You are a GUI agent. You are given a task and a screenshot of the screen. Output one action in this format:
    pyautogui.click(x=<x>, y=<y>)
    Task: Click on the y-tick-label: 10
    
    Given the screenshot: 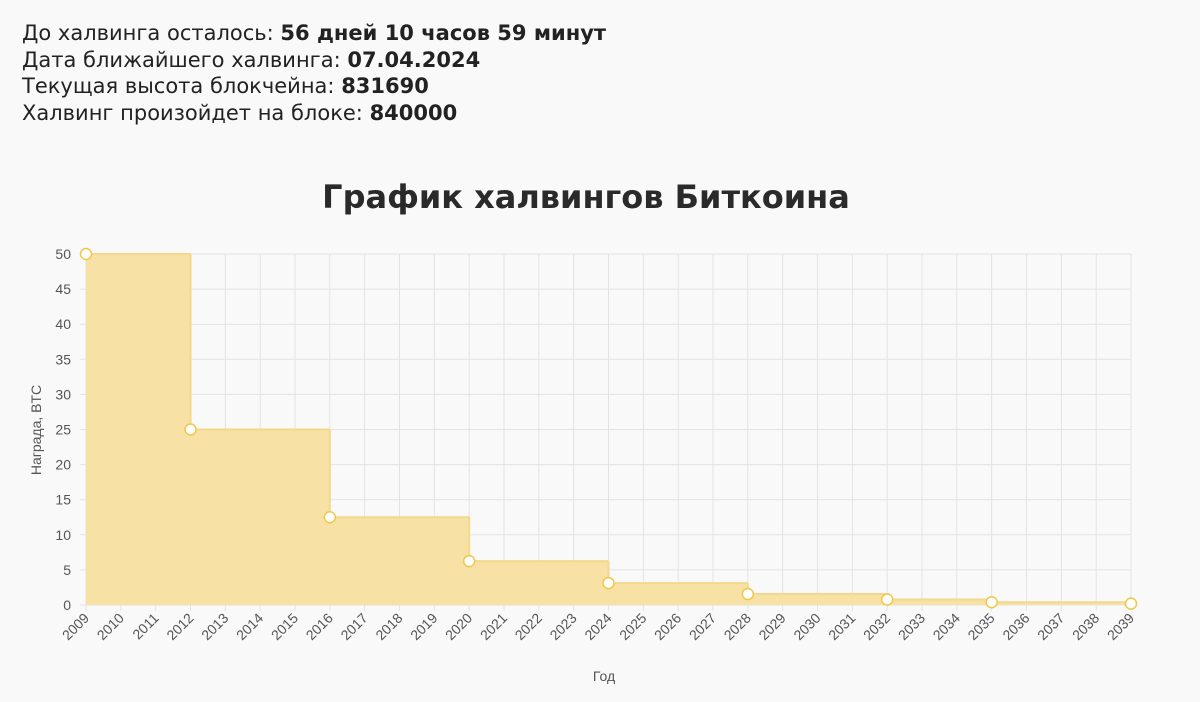 What is the action you would take?
    pyautogui.click(x=63, y=535)
    